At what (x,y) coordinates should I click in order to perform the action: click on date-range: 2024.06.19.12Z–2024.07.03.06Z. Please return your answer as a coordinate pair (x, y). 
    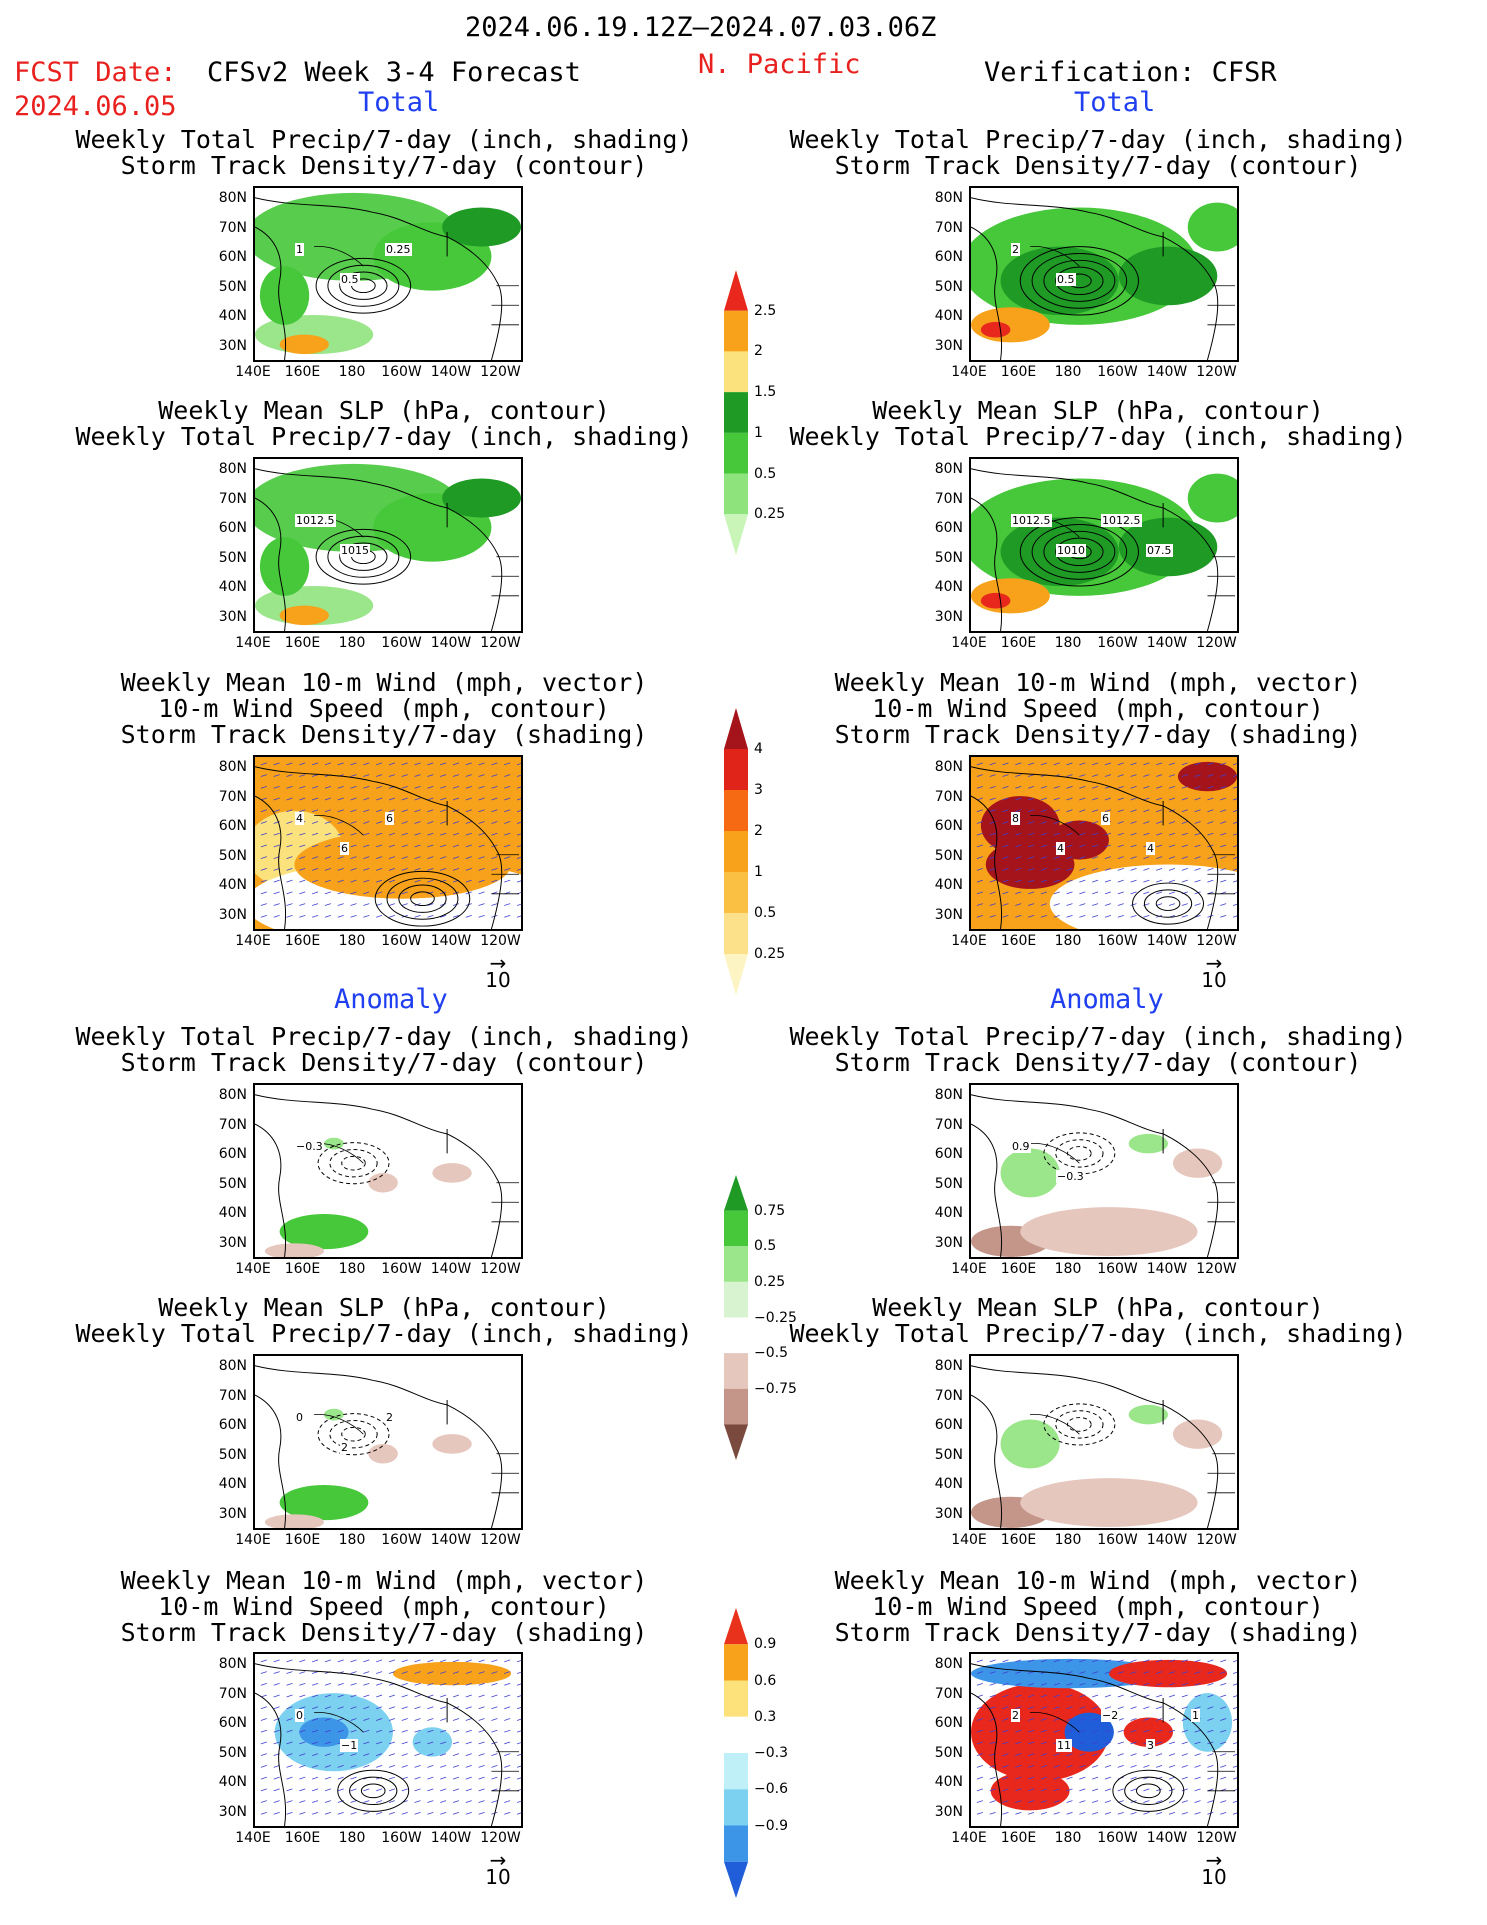
    Looking at the image, I should click on (701, 27).